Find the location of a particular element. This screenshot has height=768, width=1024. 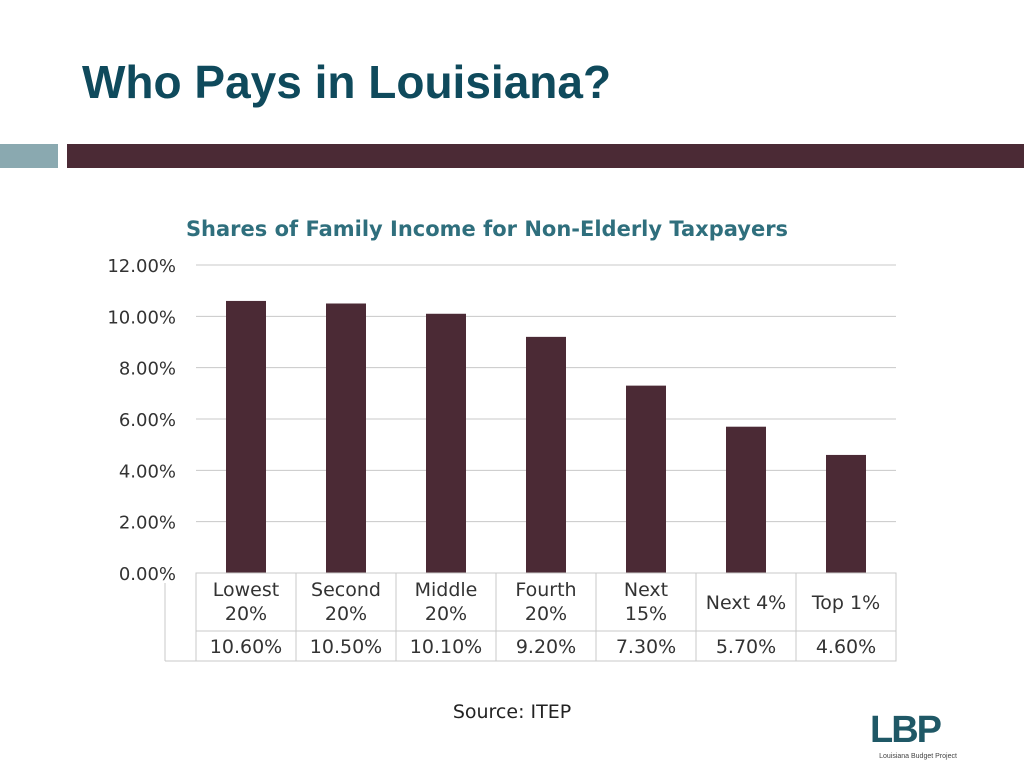

data-label: 5.70% is located at coordinates (746, 647).